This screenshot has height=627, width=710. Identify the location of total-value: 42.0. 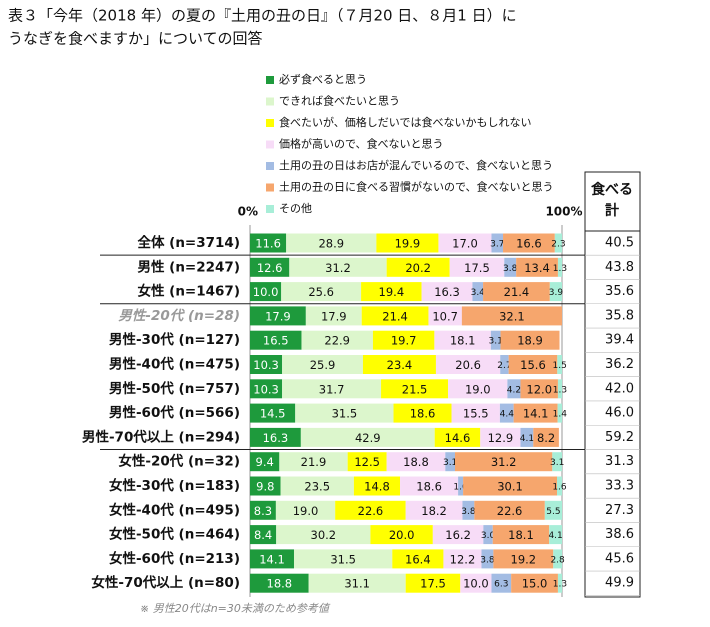
(619, 388).